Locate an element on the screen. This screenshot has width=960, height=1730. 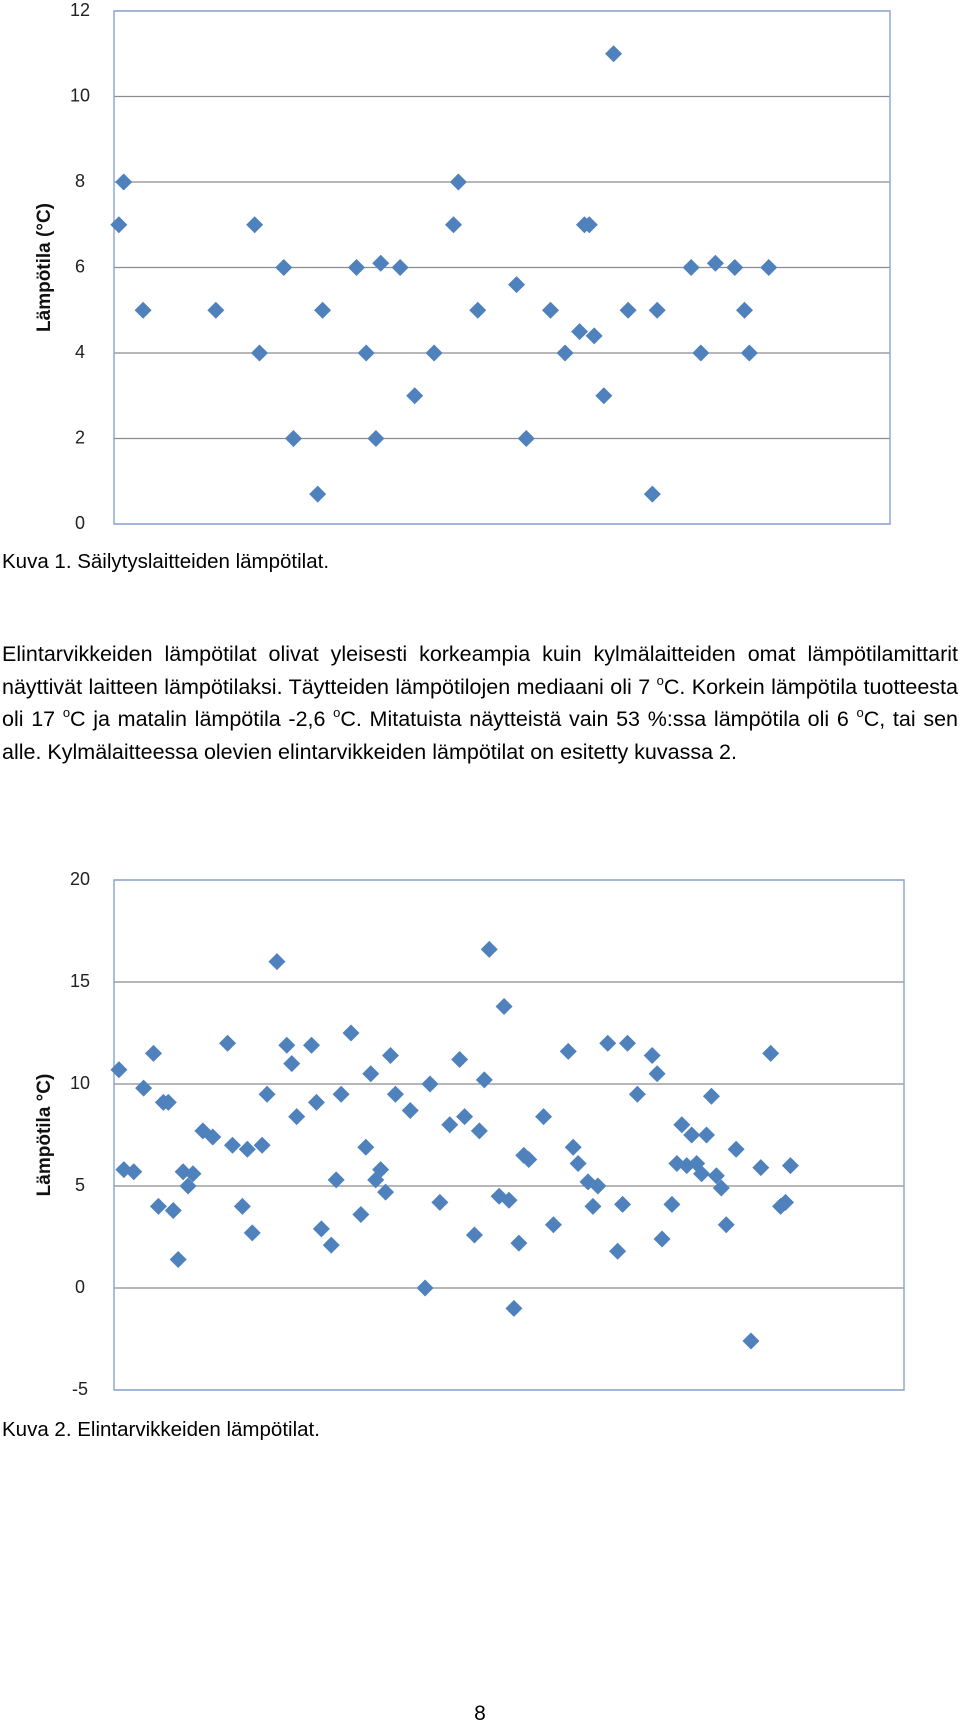
y-tick-label: 6 is located at coordinates (80, 266).